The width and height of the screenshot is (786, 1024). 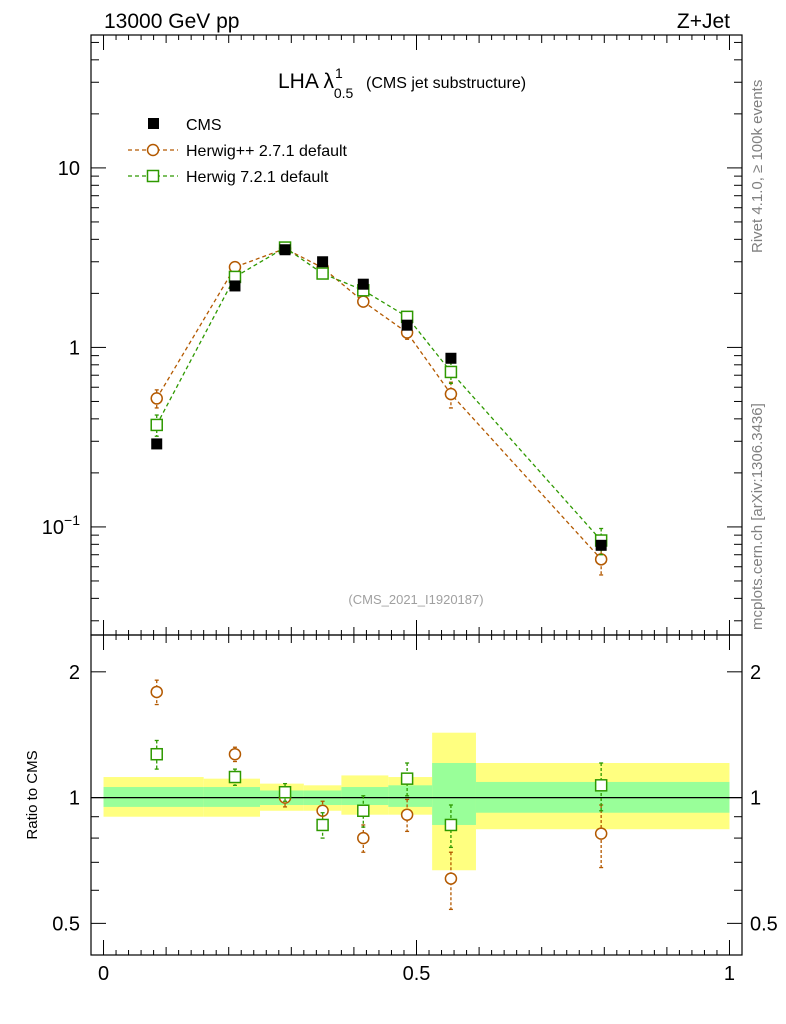 I want to click on plot-title-main: LHA λ, so click(x=306, y=81).